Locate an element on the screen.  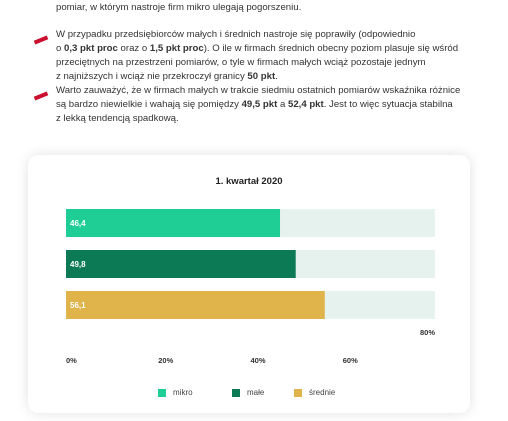
text: z lekką tendencją spadkową. is located at coordinates (117, 118).